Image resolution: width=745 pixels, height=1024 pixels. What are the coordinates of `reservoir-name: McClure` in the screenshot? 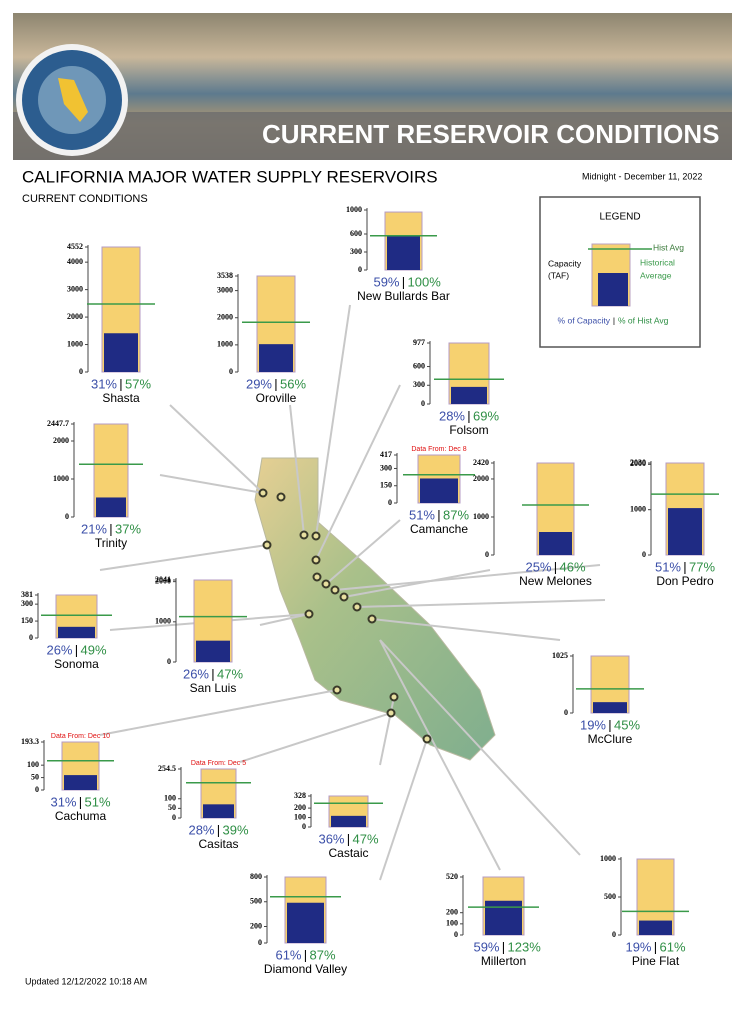 It's located at (610, 739).